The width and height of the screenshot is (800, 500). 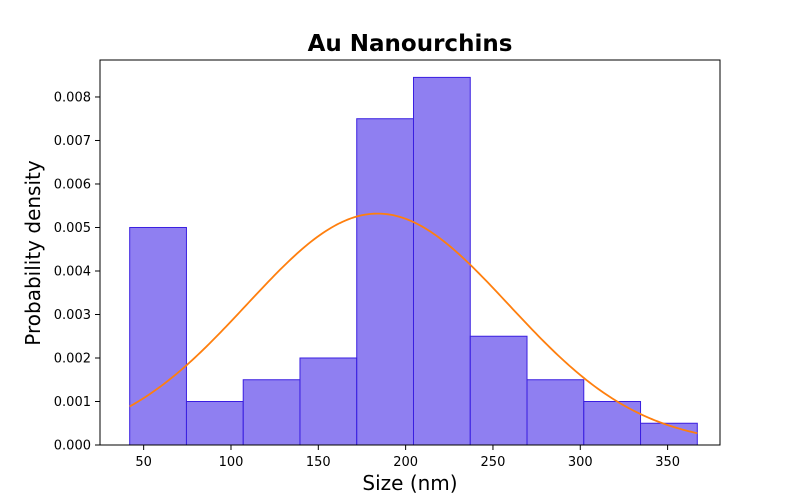 What do you see at coordinates (231, 462) in the screenshot?
I see `x-tick-label: 100` at bounding box center [231, 462].